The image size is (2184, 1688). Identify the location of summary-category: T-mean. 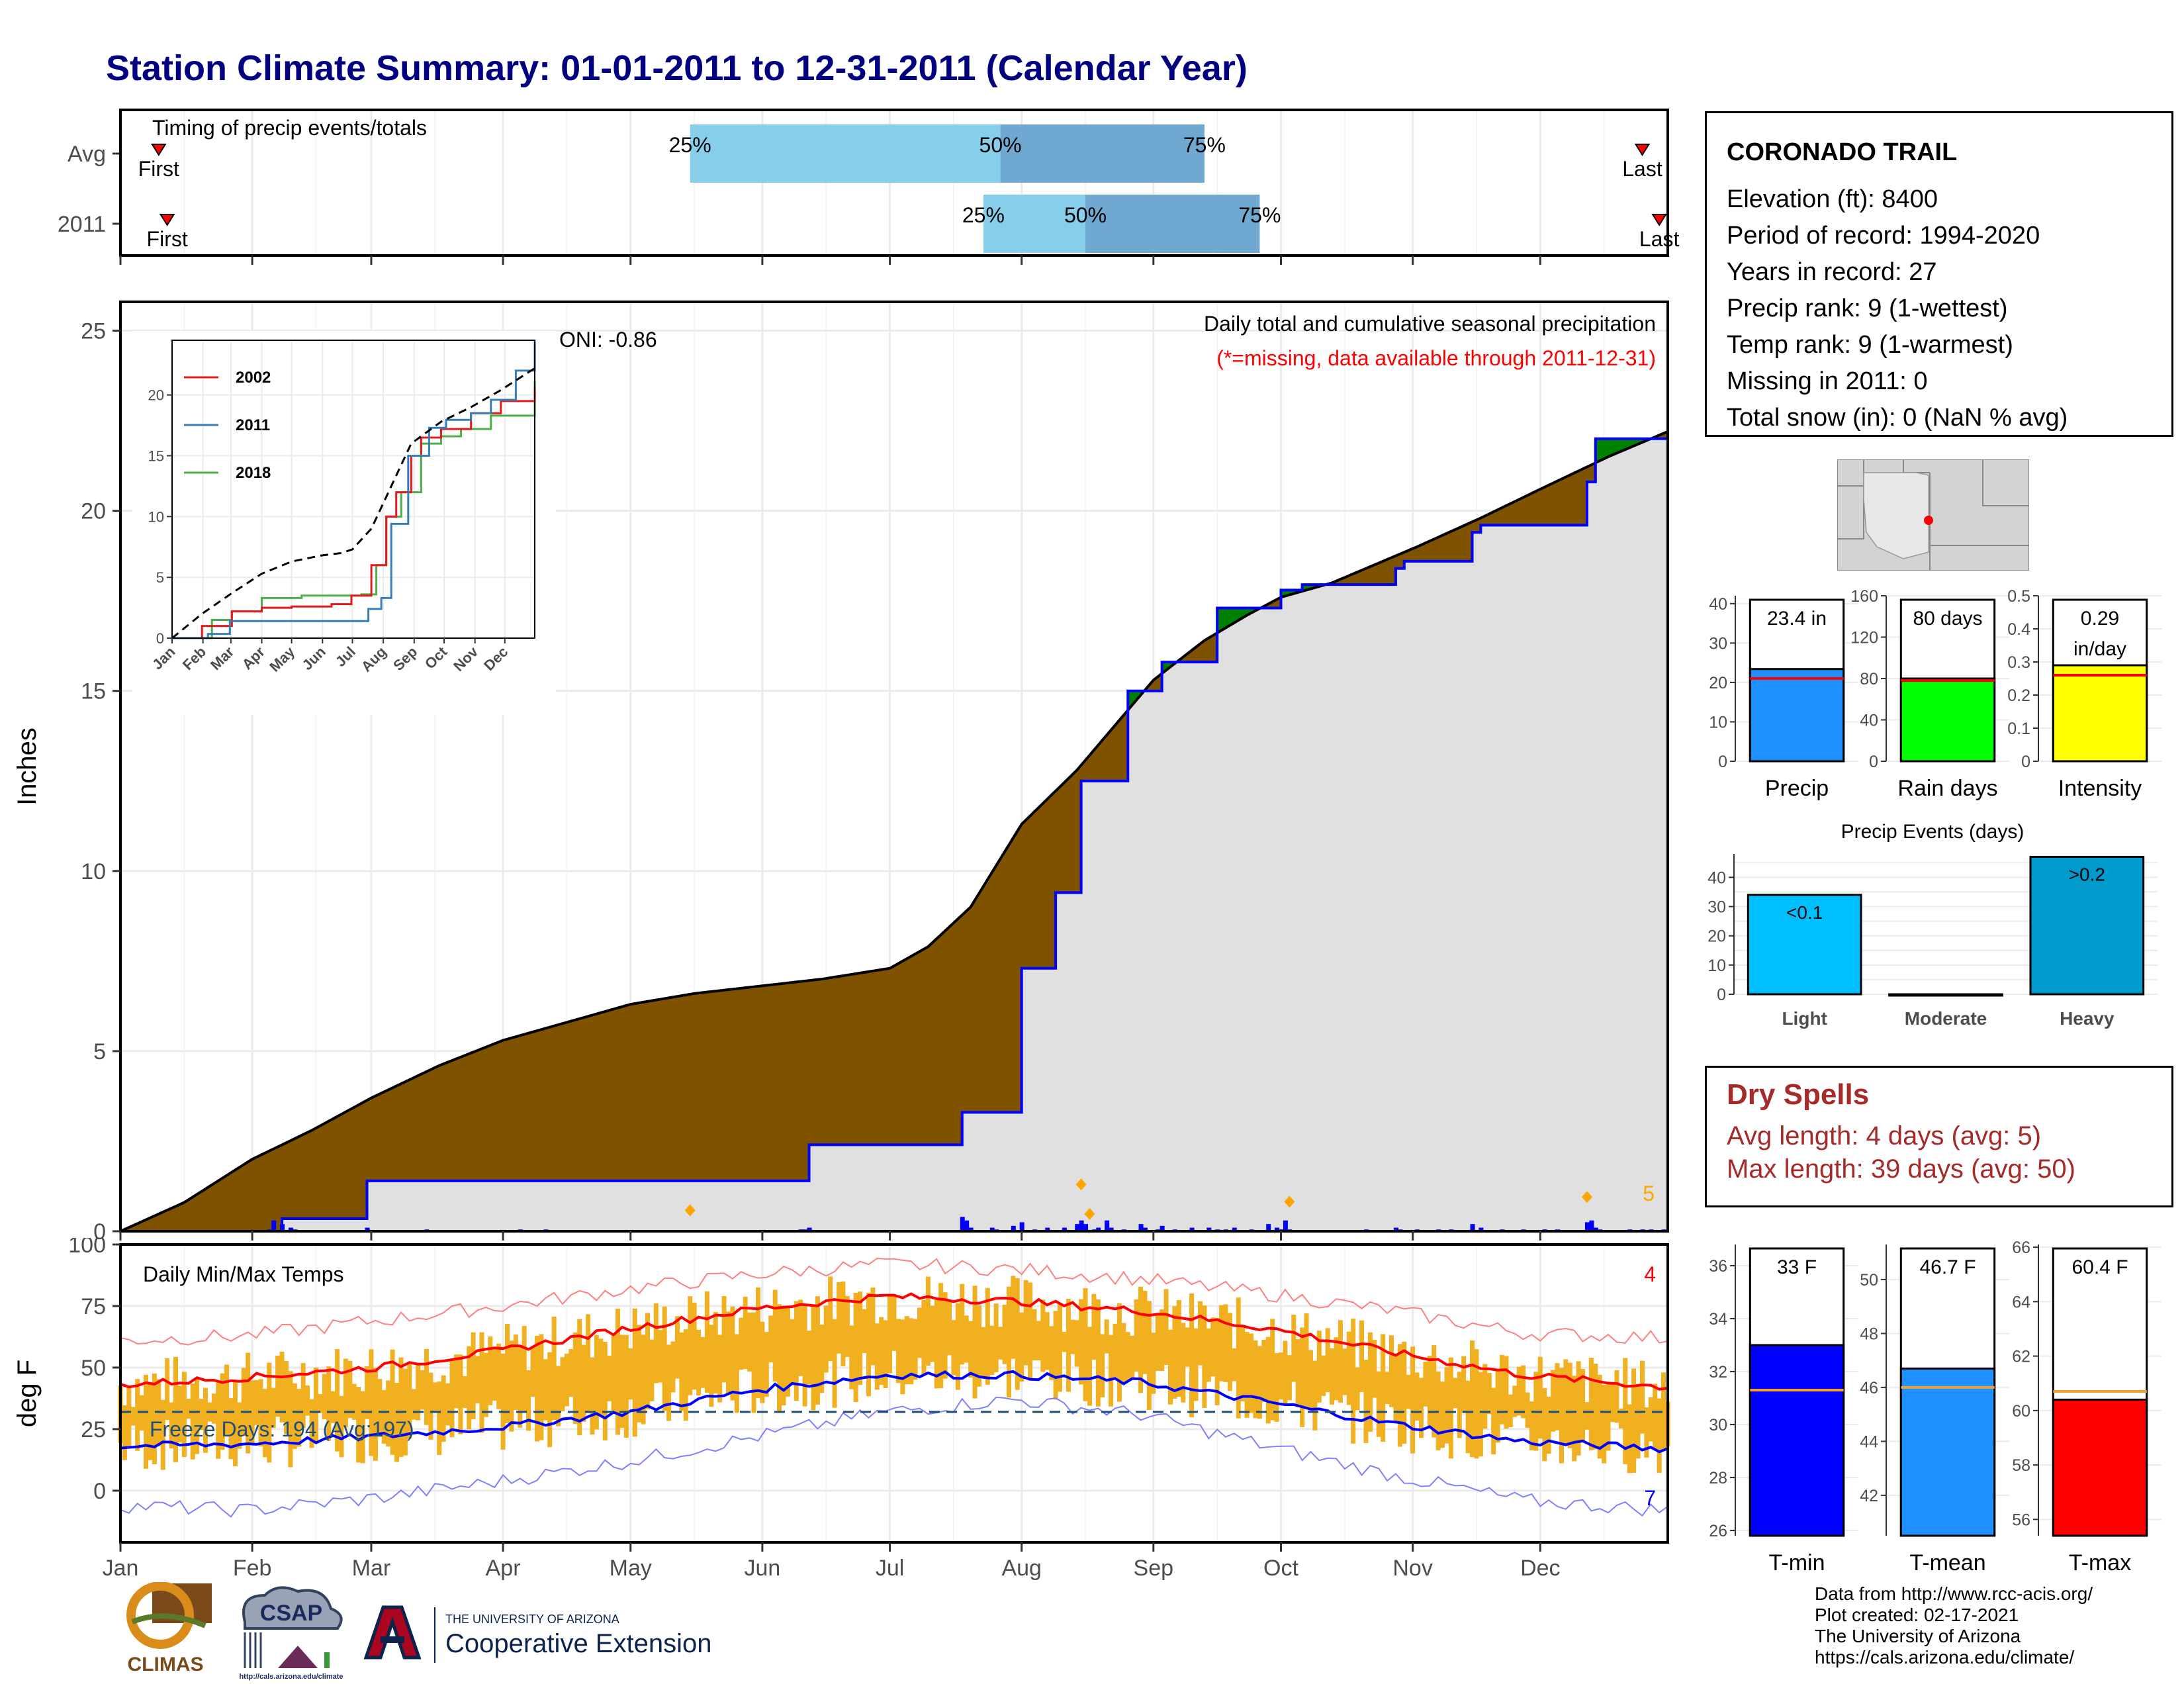
(1947, 1562).